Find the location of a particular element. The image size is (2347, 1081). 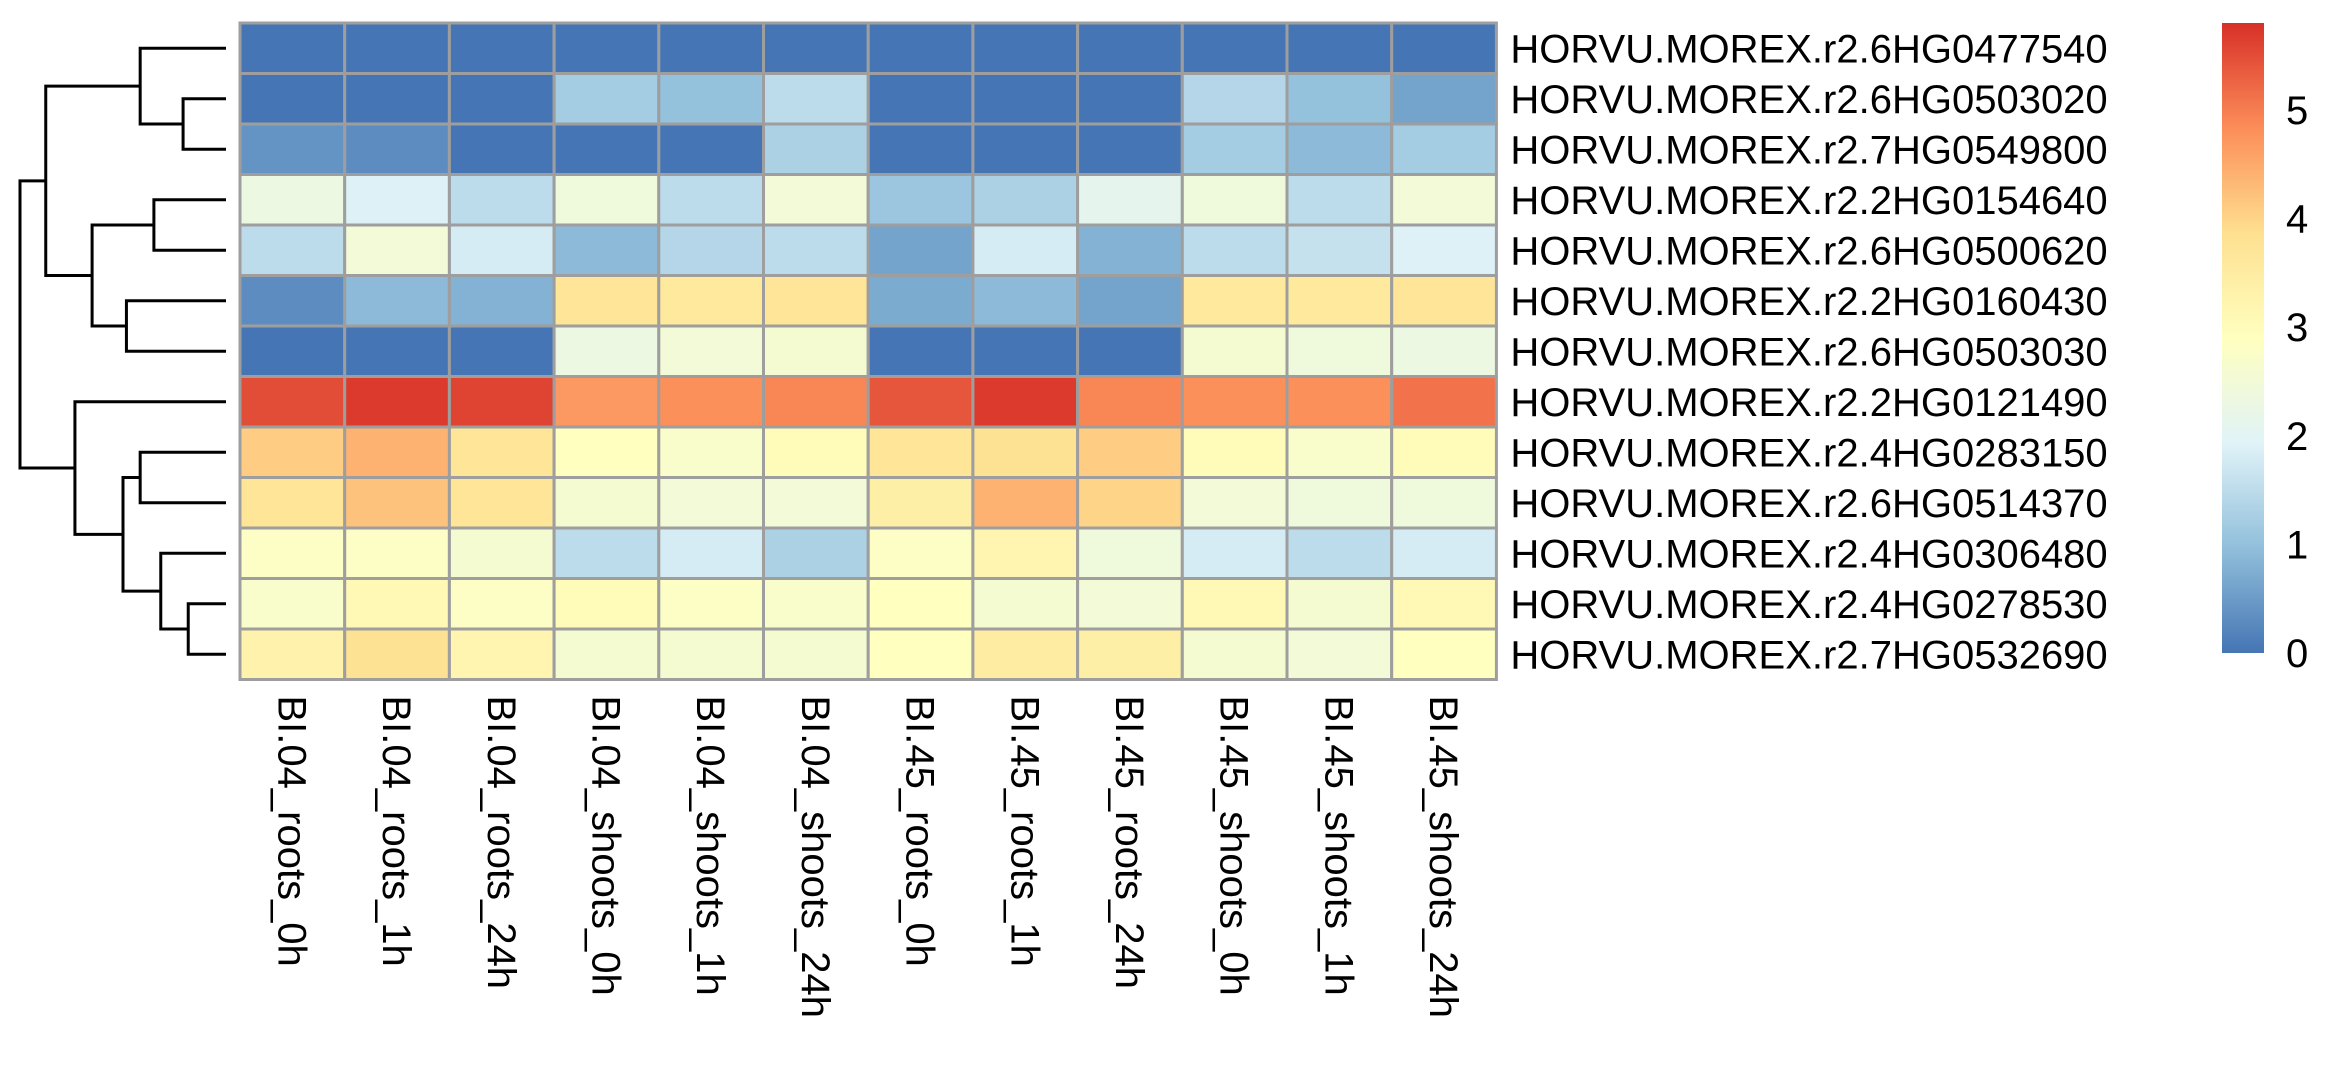

column-label: BI.45_shoots_24h is located at coordinates (1443, 857).